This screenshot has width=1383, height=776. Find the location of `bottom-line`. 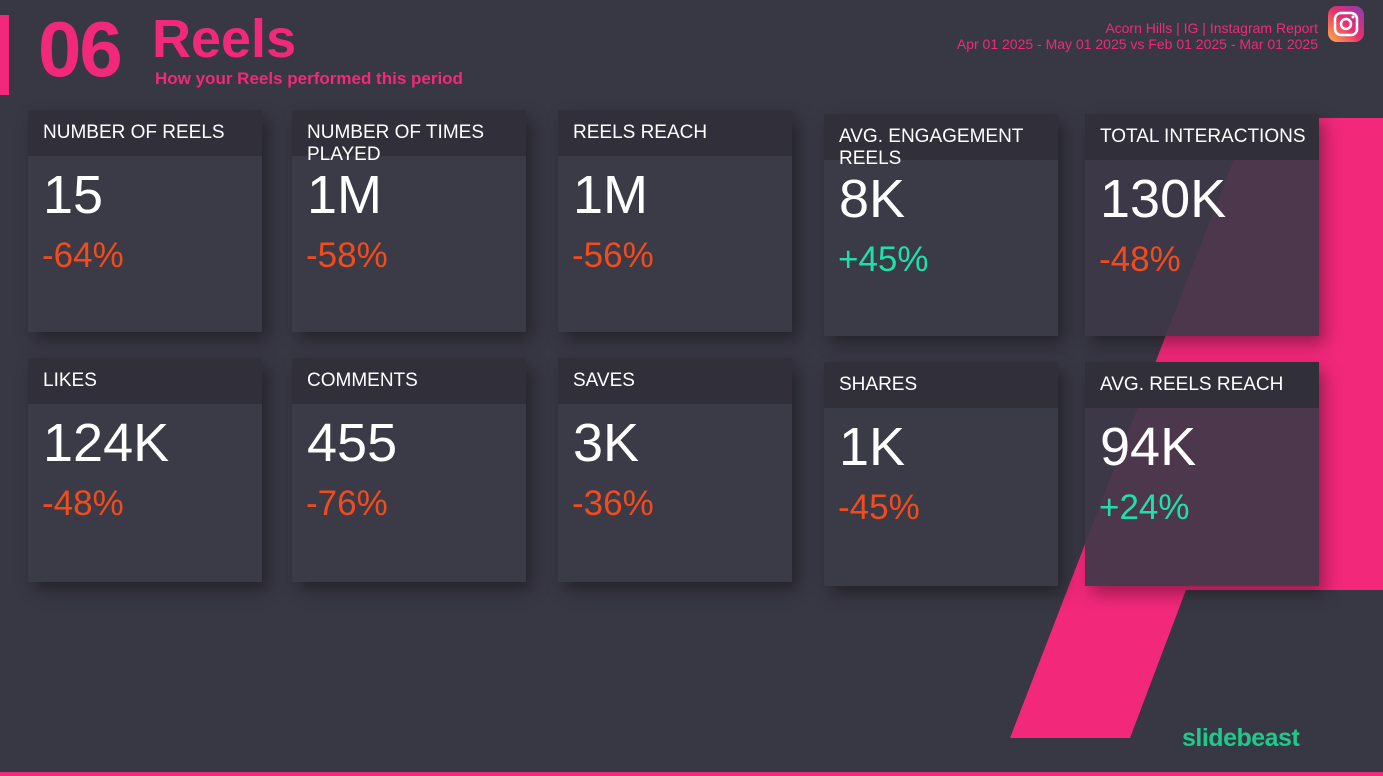

bottom-line is located at coordinates (691, 774).